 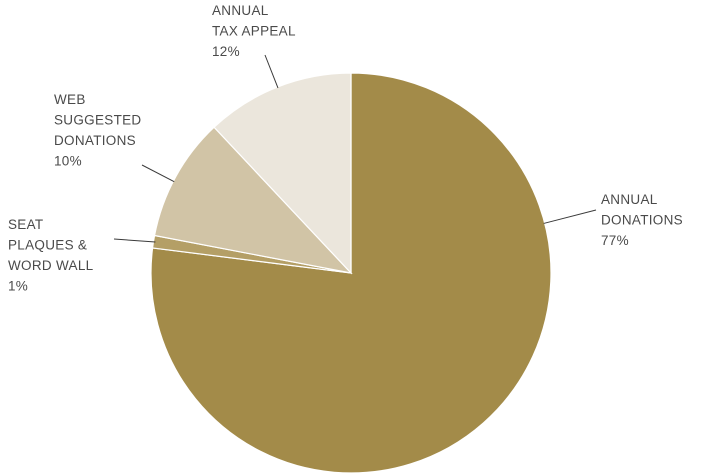 What do you see at coordinates (97, 120) in the screenshot?
I see `label-line: SUGGESTED` at bounding box center [97, 120].